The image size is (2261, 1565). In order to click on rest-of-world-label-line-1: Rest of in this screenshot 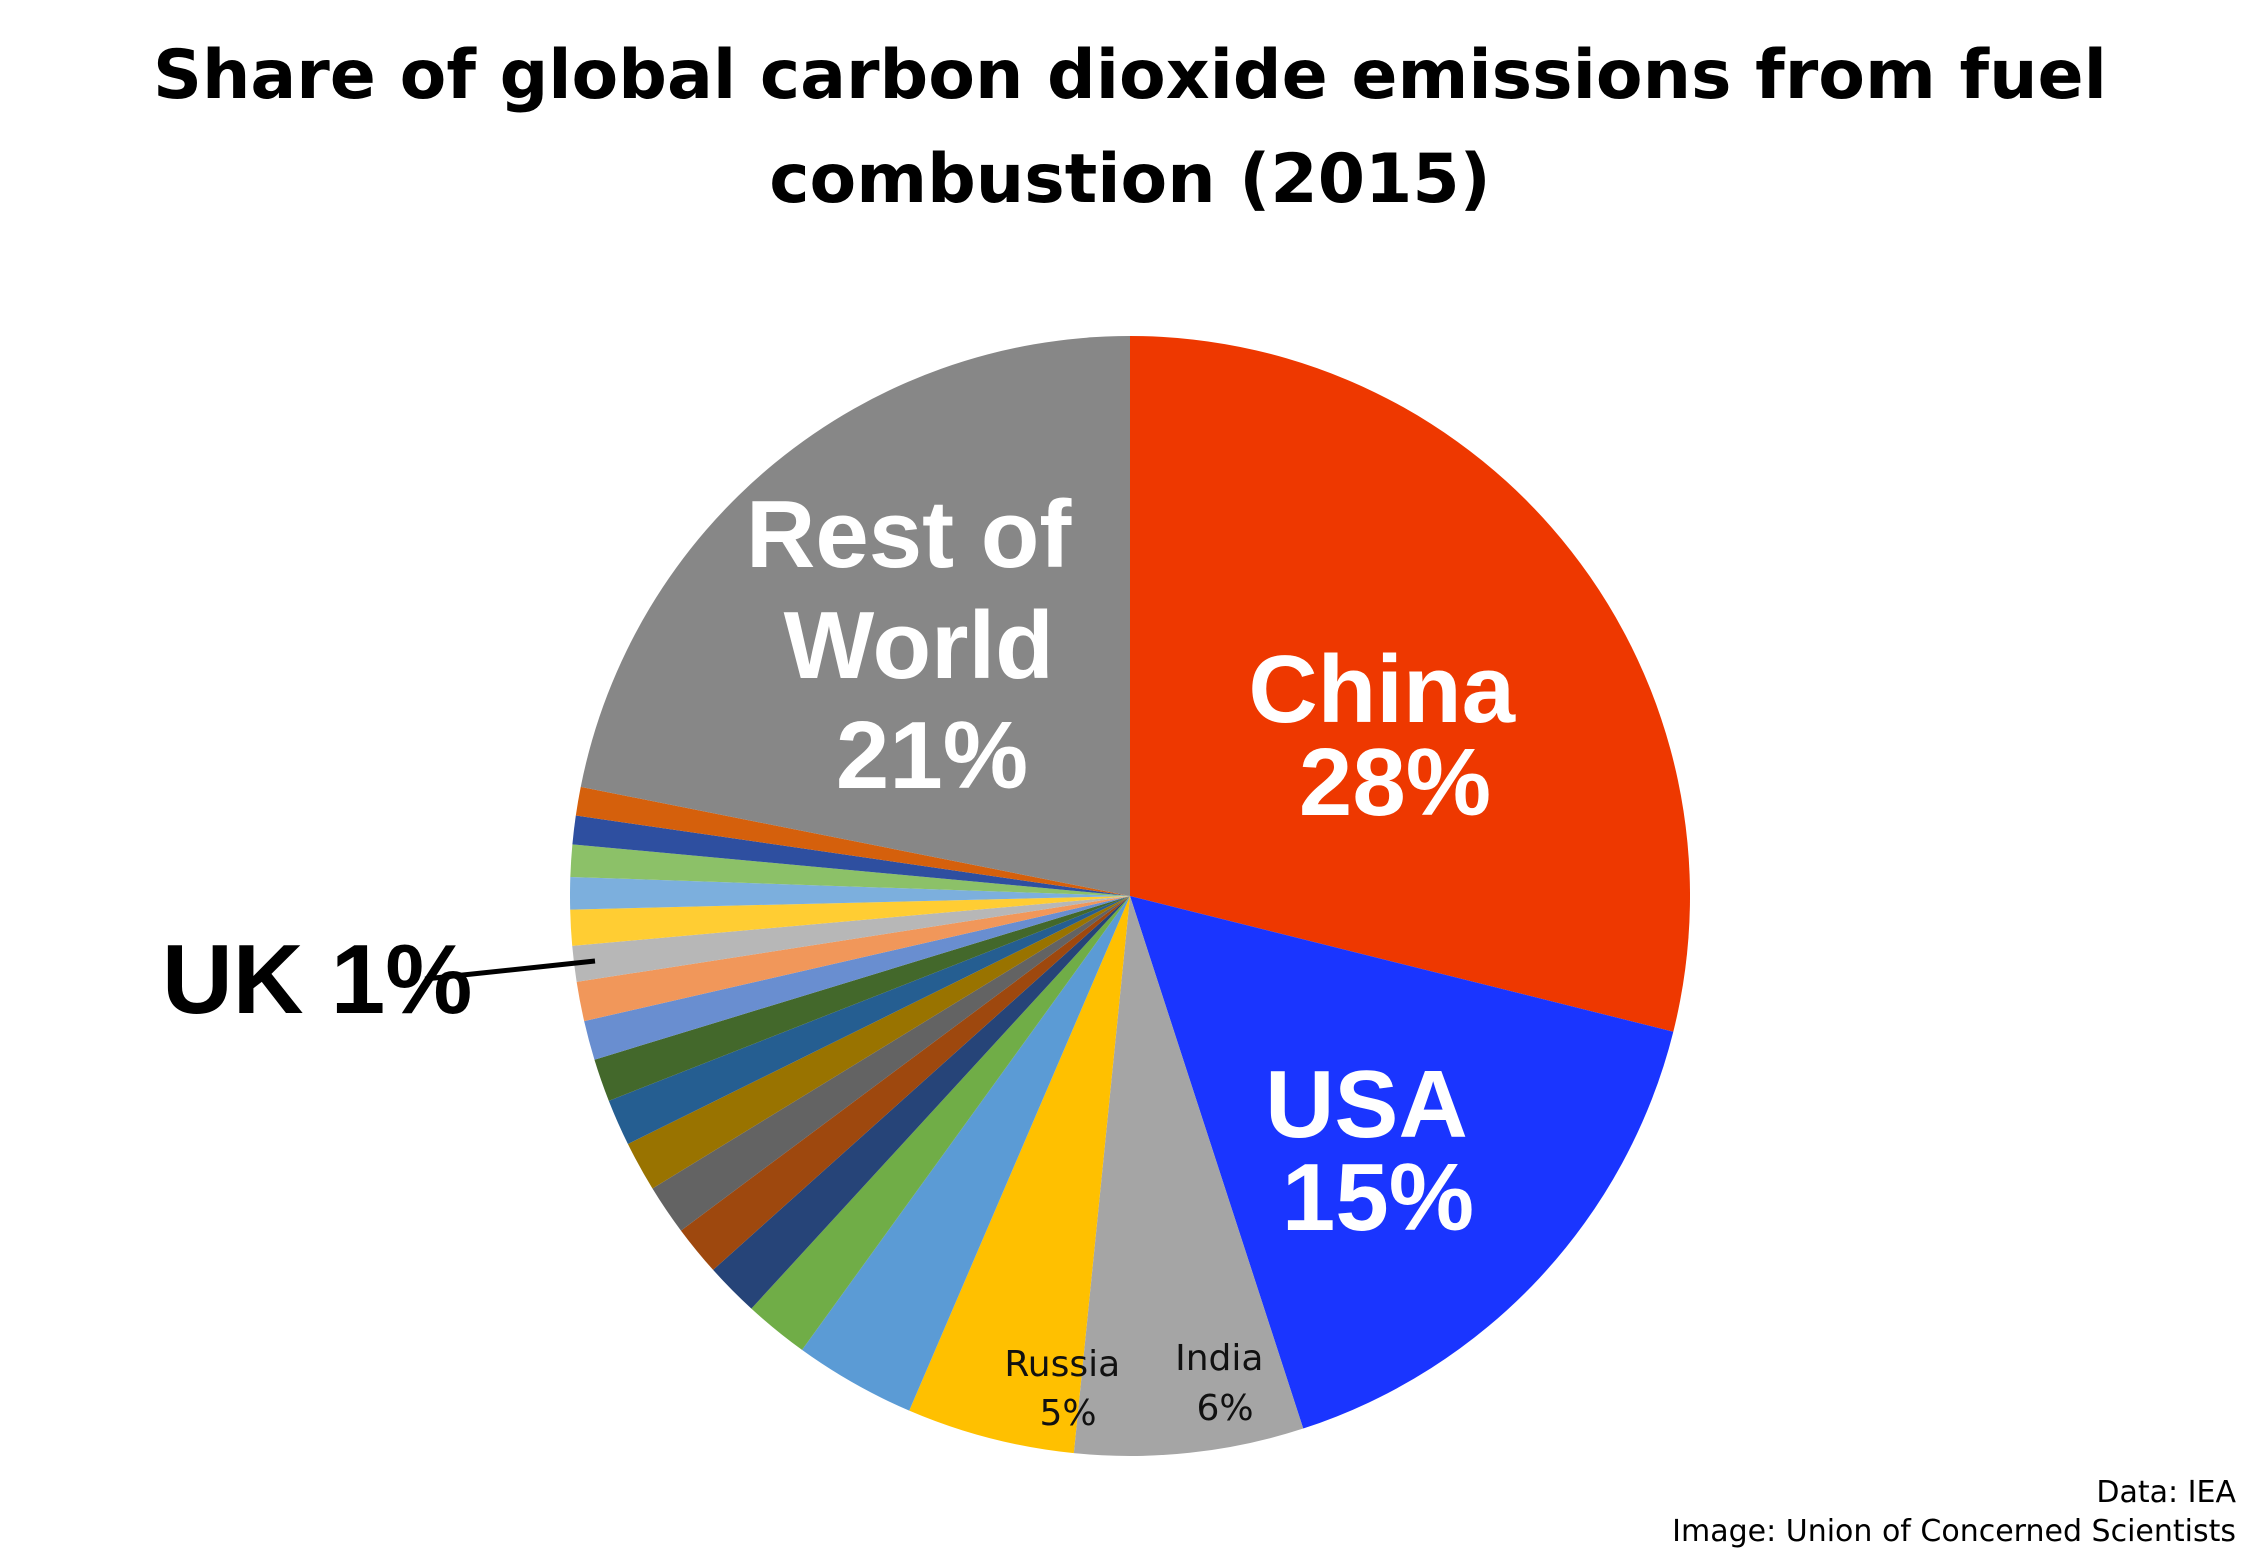, I will do `click(909, 534)`.